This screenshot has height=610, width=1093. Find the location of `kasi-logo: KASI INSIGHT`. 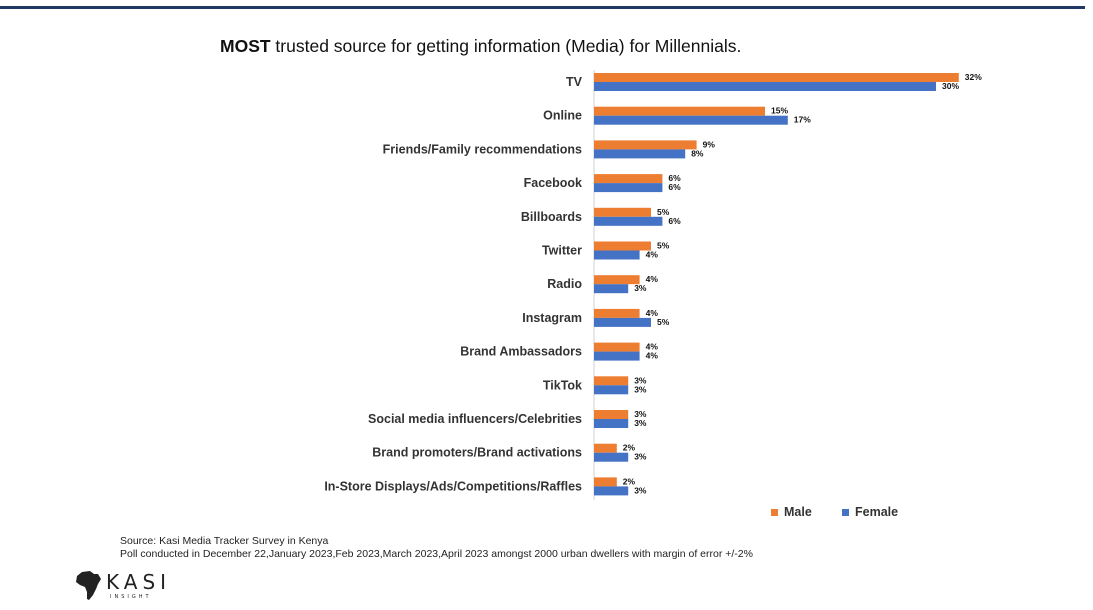

kasi-logo: KASI INSIGHT is located at coordinates (134, 587).